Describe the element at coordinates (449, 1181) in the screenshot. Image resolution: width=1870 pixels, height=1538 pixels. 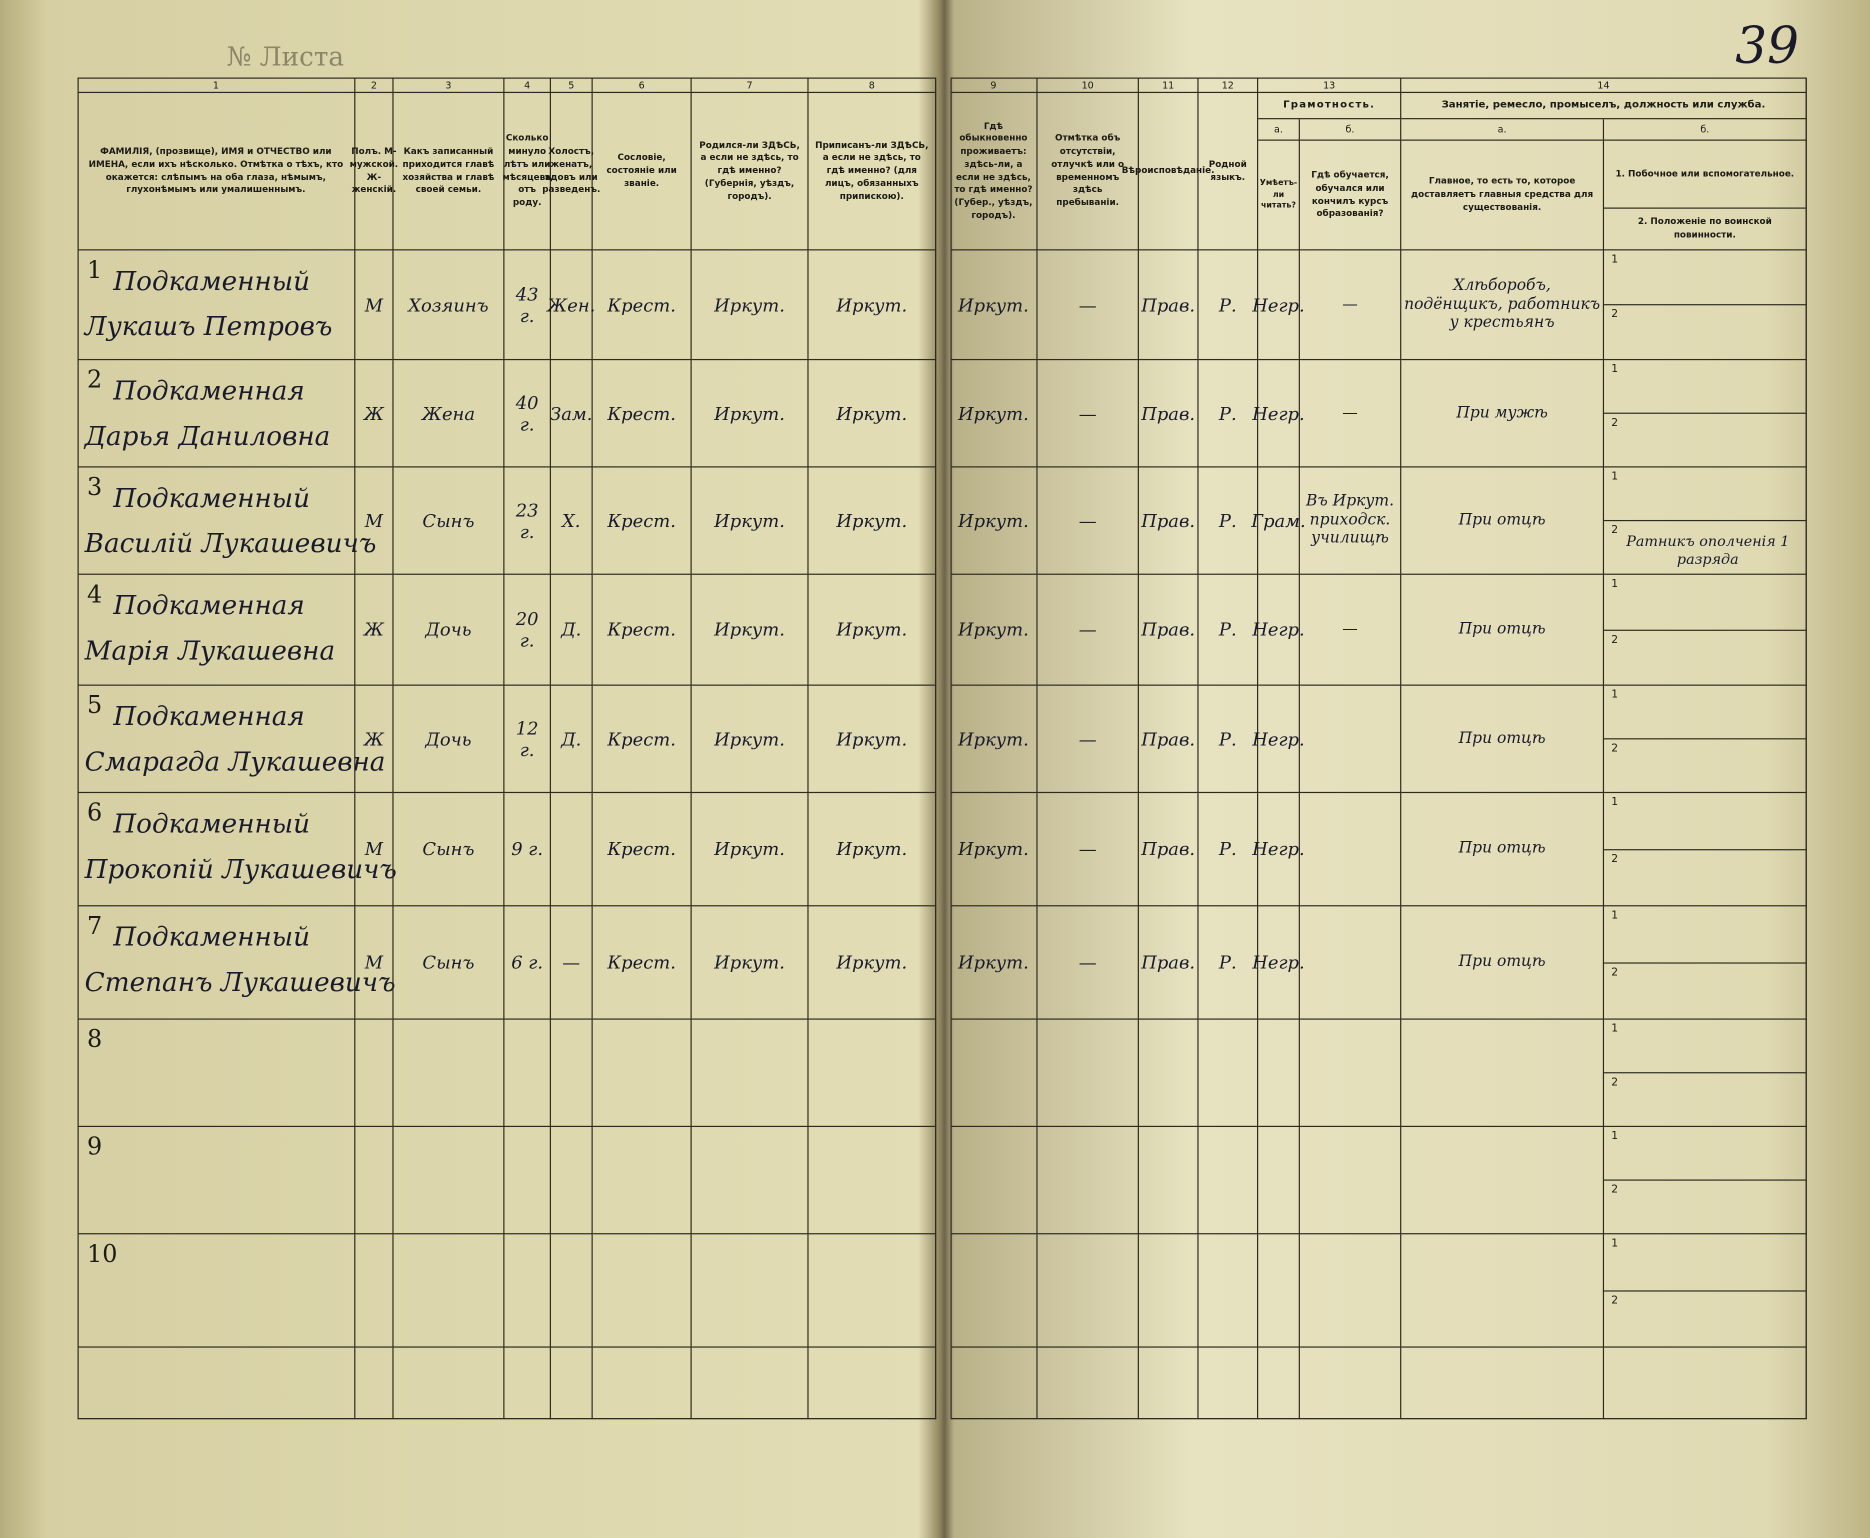
I see `relation-cell` at that location.